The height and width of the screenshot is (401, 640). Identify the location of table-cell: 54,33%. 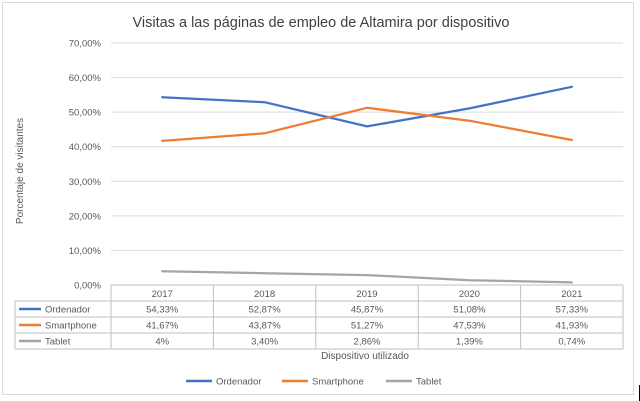
(162, 310).